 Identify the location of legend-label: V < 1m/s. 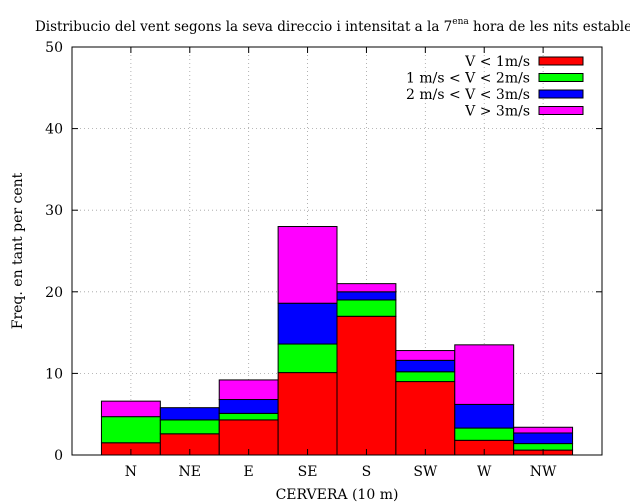
(497, 62).